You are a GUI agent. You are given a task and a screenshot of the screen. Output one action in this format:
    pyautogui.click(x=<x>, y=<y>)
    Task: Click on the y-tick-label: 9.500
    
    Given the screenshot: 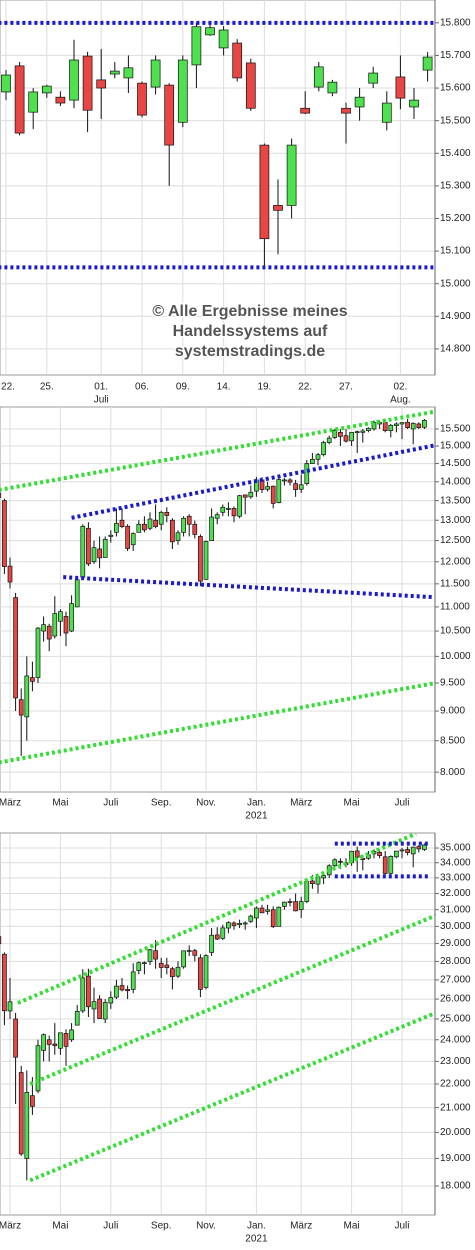 What is the action you would take?
    pyautogui.click(x=452, y=683)
    